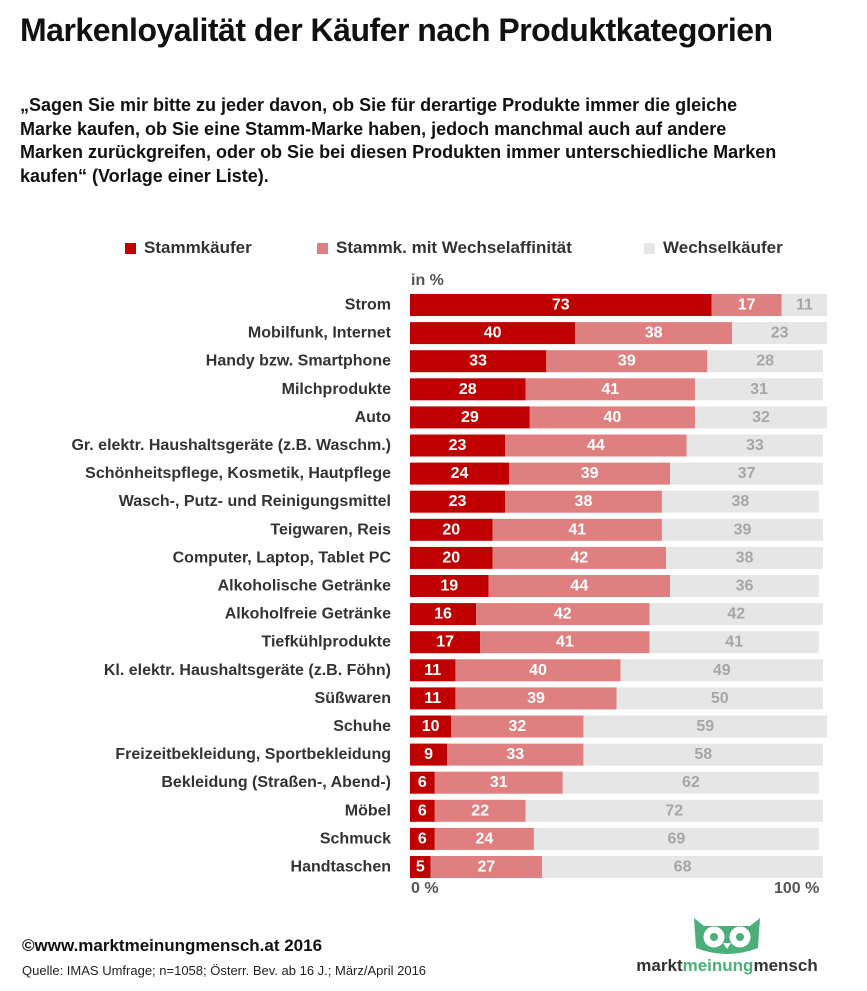  I want to click on bar-segment-kl-elektr-haushaltsgeräte-z-b-föhn-s2, so click(721, 670).